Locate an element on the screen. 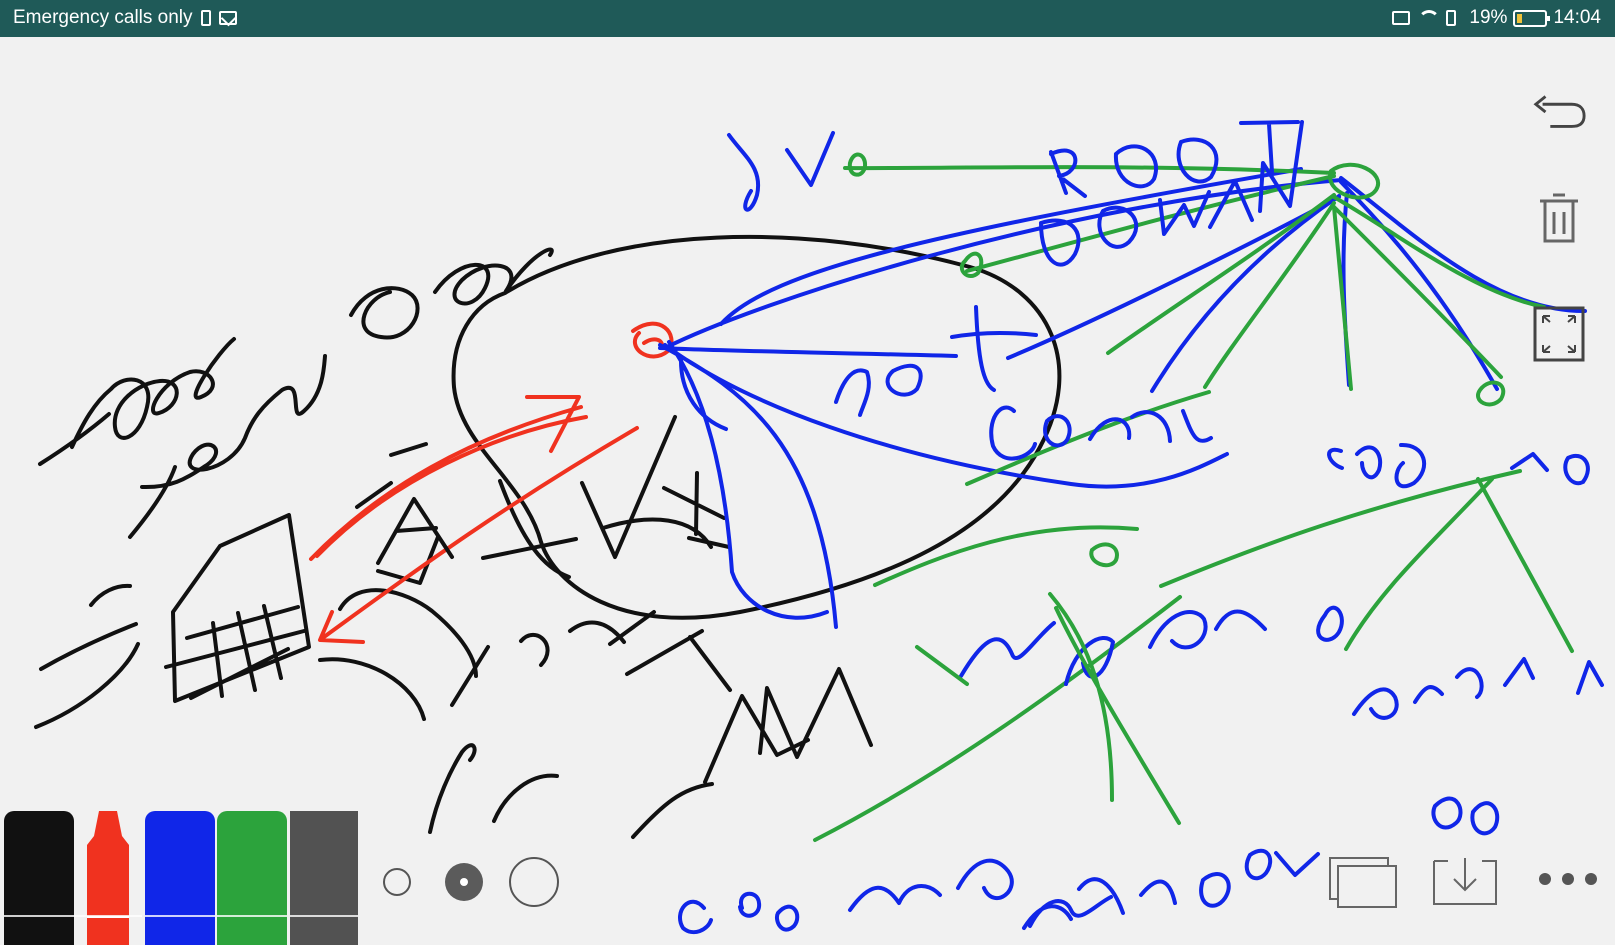  battery-level-fill is located at coordinates (1520, 18).